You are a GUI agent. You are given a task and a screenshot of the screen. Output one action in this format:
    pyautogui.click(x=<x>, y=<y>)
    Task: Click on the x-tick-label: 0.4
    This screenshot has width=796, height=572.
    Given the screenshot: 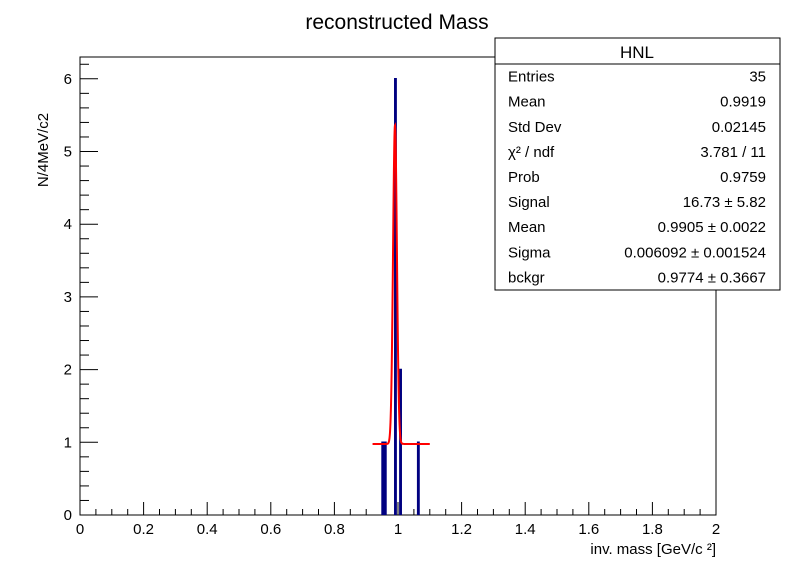 What is the action you would take?
    pyautogui.click(x=207, y=529)
    